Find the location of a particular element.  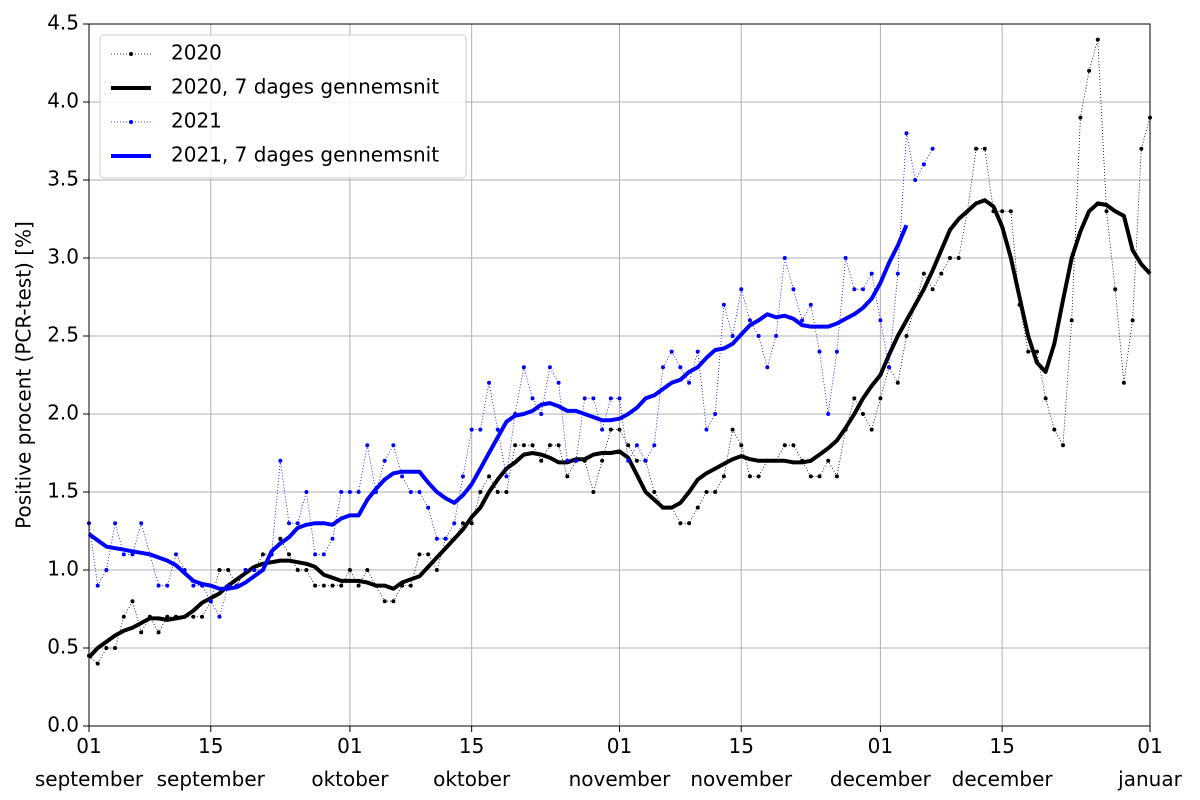

y-tick-label: 1.0 is located at coordinates (63, 569).